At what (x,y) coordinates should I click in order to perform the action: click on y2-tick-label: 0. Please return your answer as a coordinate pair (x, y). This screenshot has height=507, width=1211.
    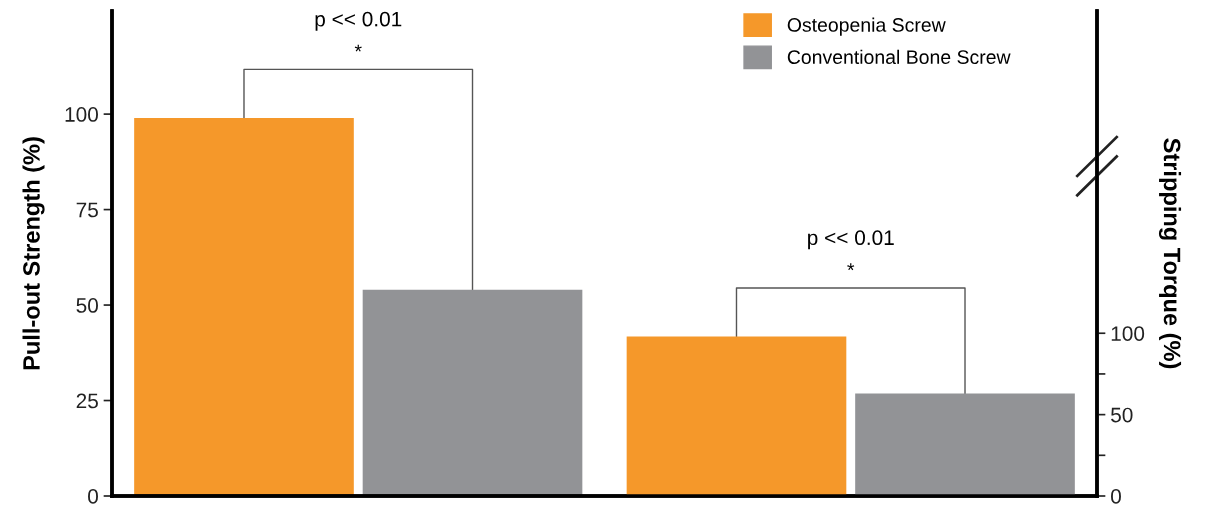
    Looking at the image, I should click on (1116, 496).